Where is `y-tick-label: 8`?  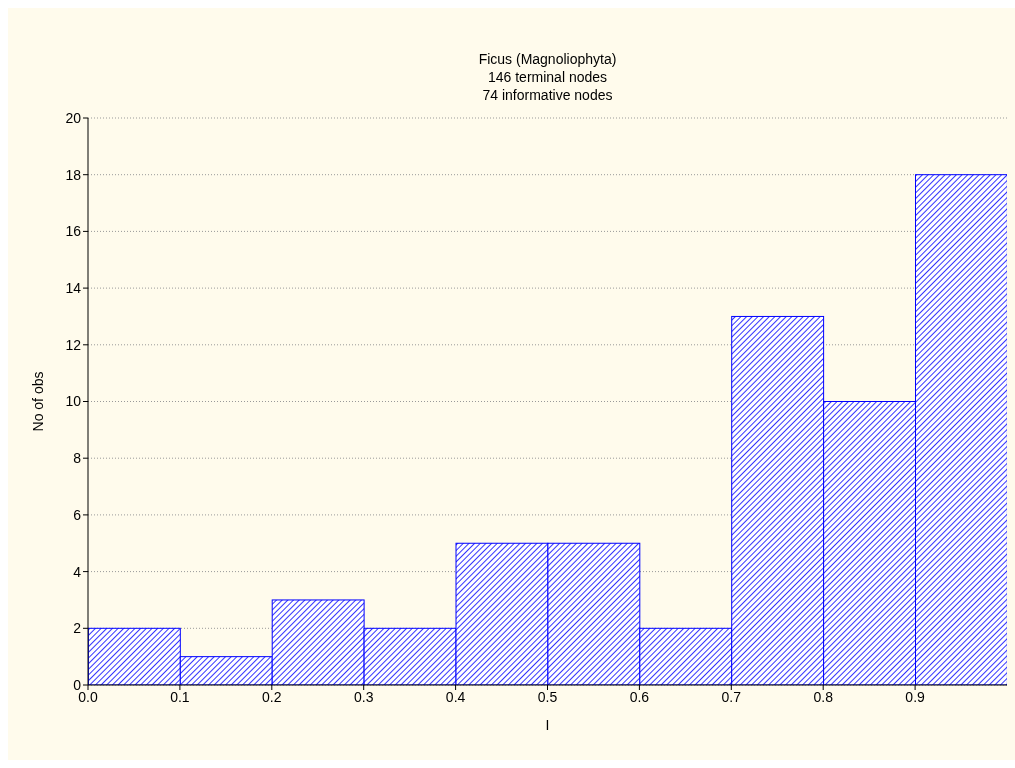 y-tick-label: 8 is located at coordinates (77, 458).